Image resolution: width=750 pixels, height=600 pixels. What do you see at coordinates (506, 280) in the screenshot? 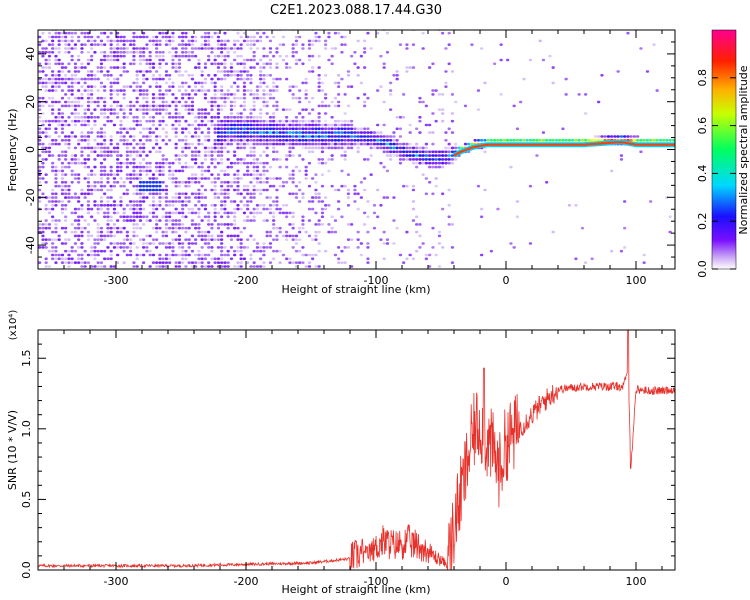
I see `x-tick-label: 0` at bounding box center [506, 280].